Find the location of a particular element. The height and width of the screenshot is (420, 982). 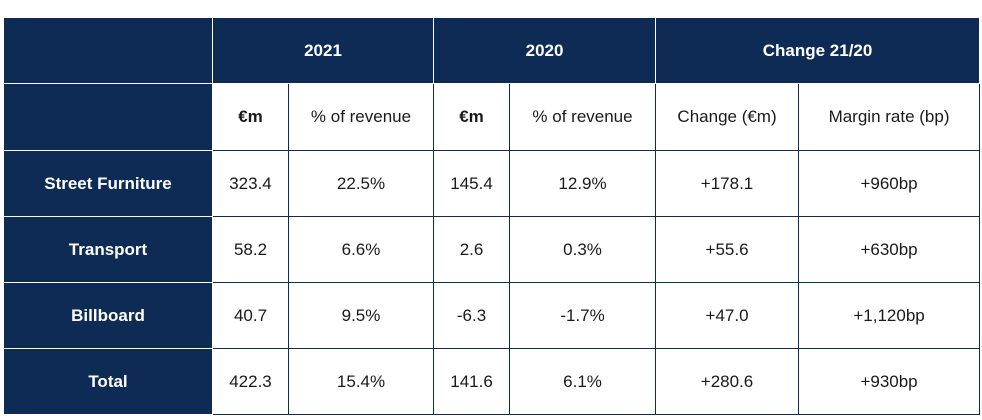

col-2020-em: €m is located at coordinates (472, 117).